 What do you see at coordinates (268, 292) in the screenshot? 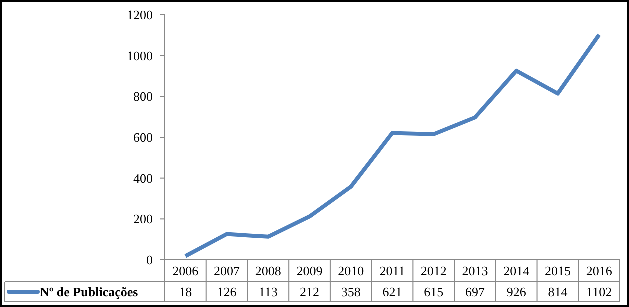
I see `data-label: 113` at bounding box center [268, 292].